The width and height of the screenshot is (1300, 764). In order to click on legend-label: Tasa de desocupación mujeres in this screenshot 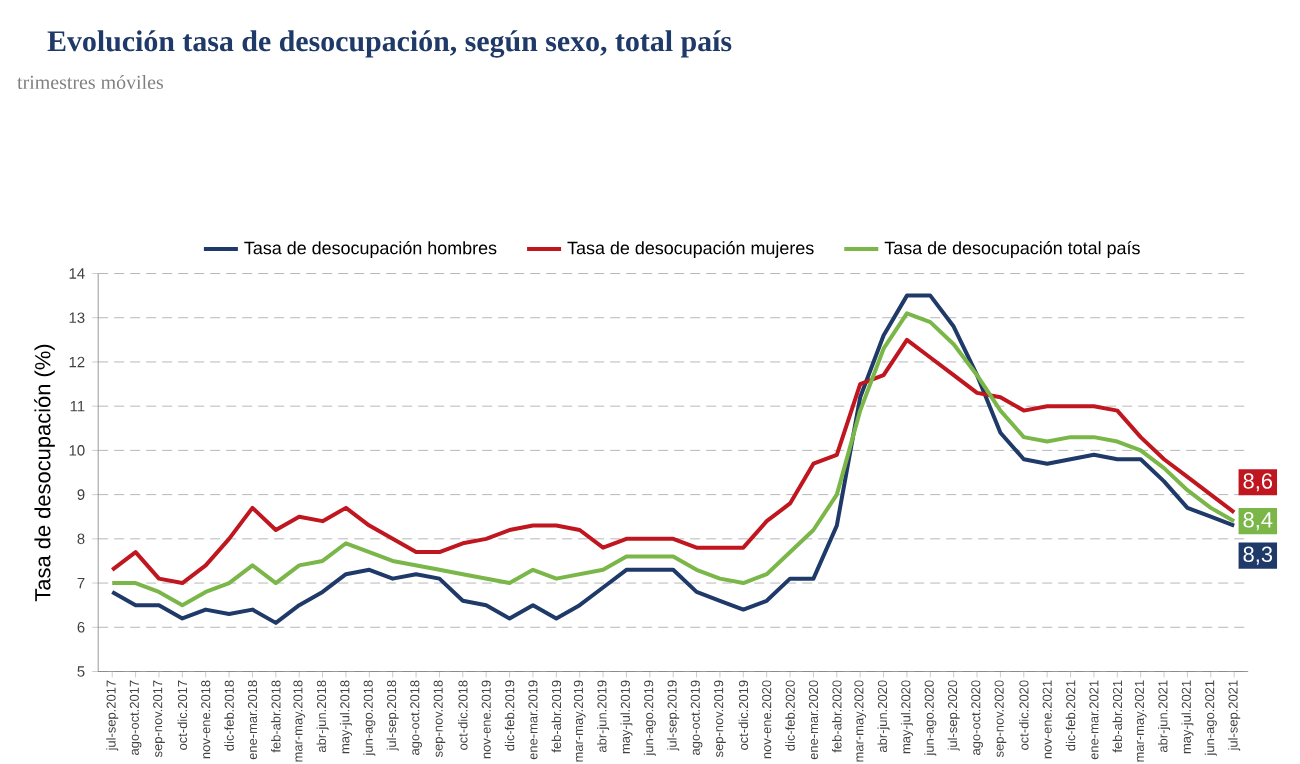, I will do `click(690, 249)`.